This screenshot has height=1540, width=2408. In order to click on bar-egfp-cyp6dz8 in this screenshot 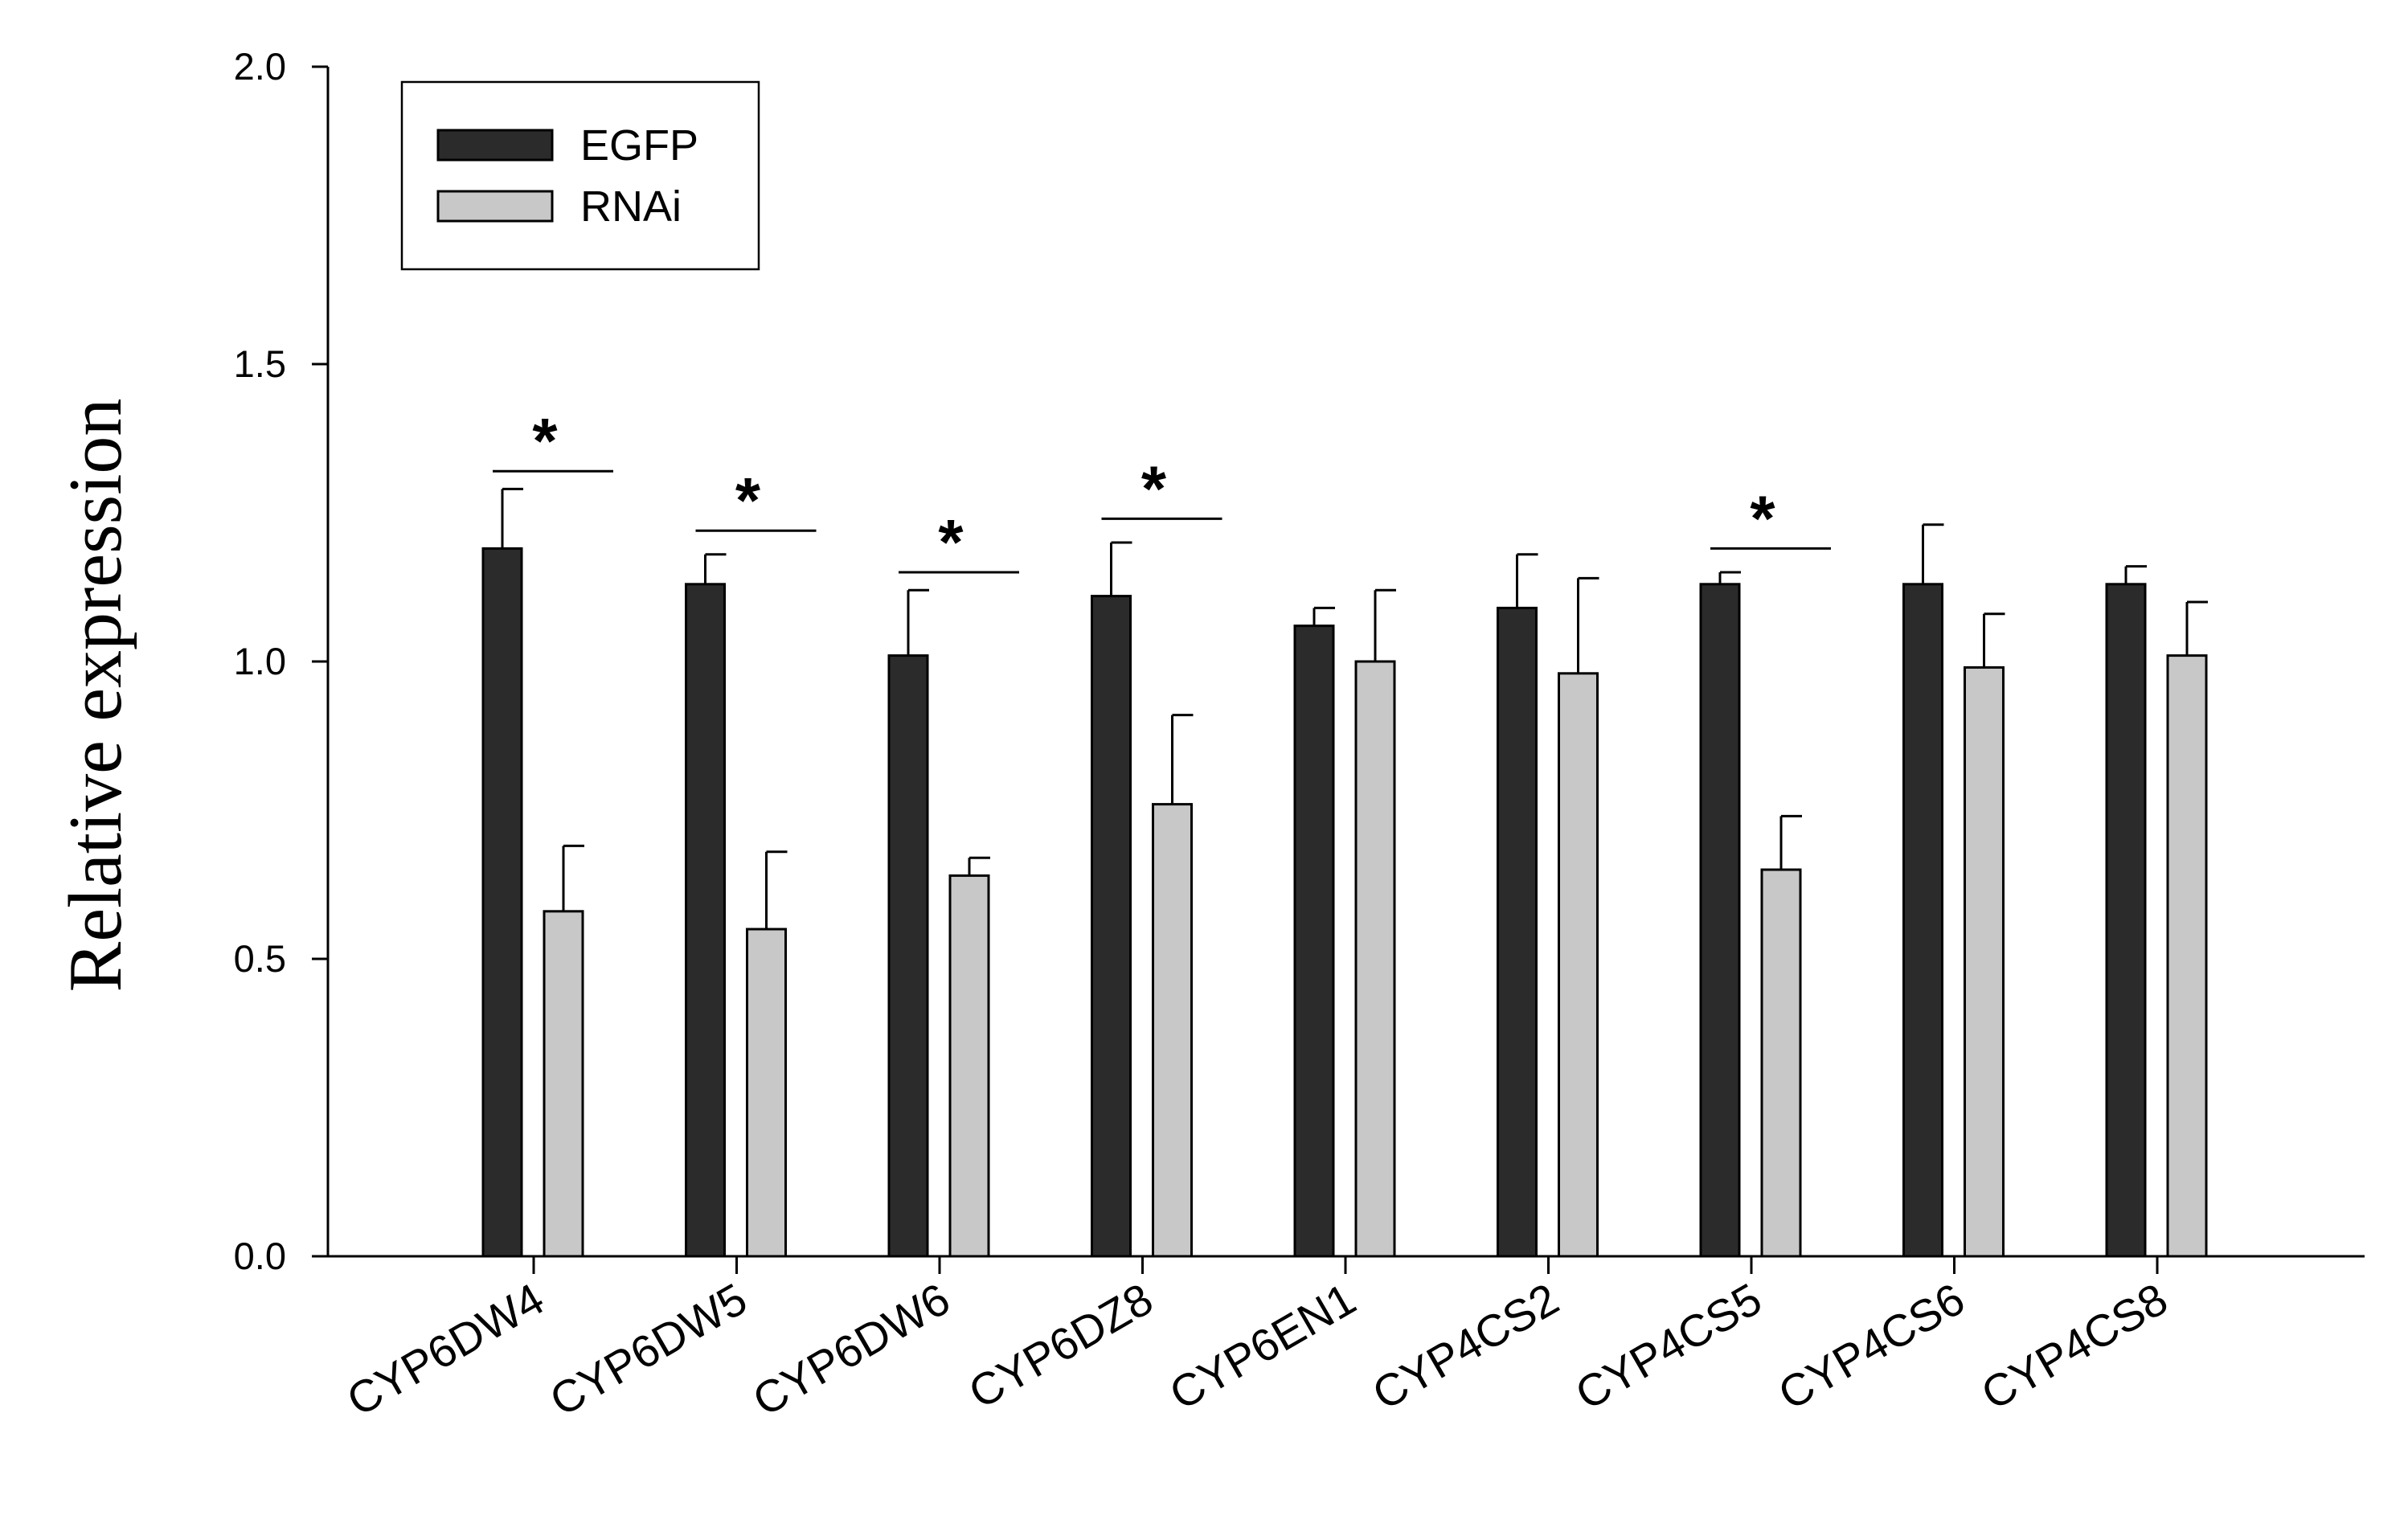, I will do `click(1111, 927)`.